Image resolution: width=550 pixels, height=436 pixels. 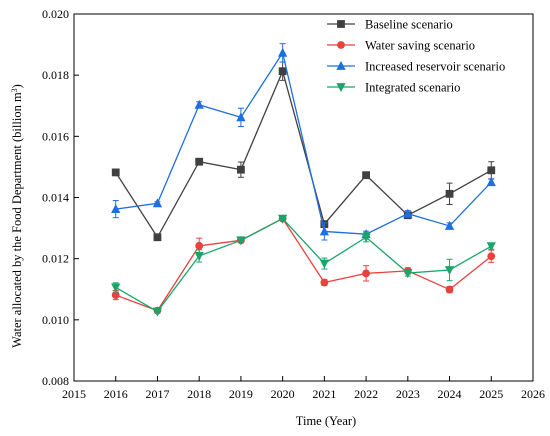 What do you see at coordinates (115, 172) in the screenshot?
I see `series-1-point-2016` at bounding box center [115, 172].